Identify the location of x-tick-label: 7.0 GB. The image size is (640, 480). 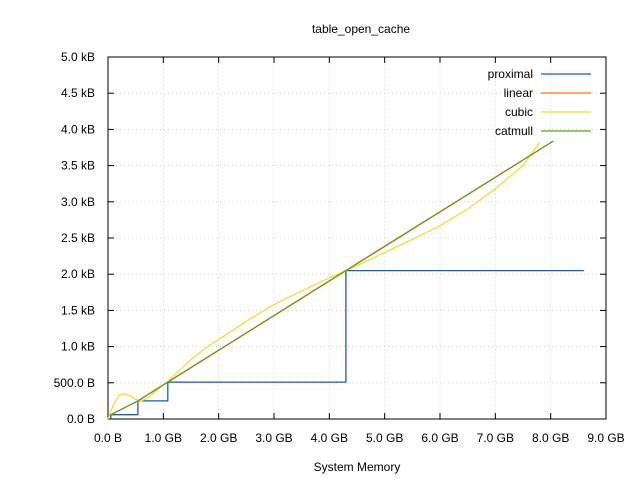
(495, 438).